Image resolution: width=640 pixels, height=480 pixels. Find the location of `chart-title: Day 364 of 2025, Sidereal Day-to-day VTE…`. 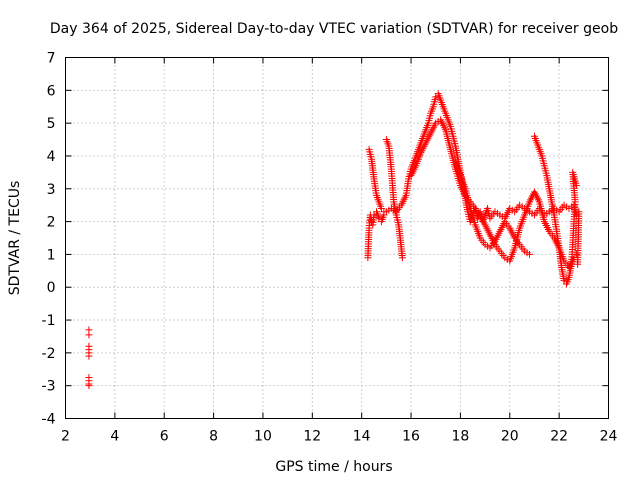

chart-title: Day 364 of 2025, Sidereal Day-to-day VTE… is located at coordinates (334, 29).